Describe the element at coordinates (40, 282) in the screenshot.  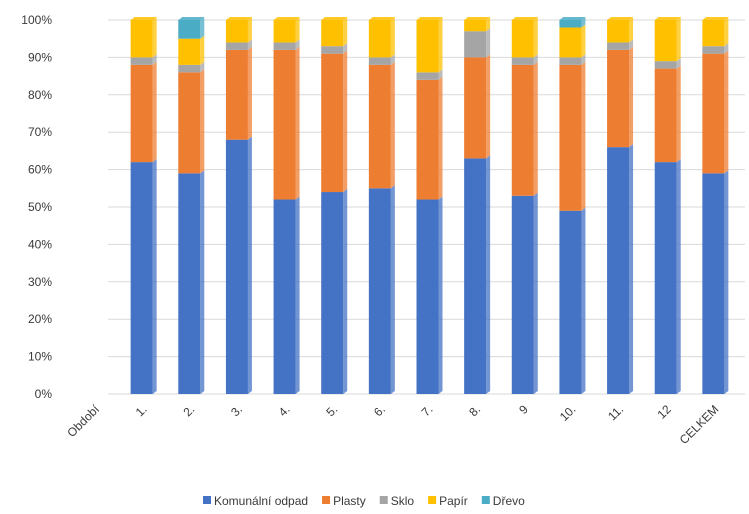
I see `y-tick-label: 30%` at that location.